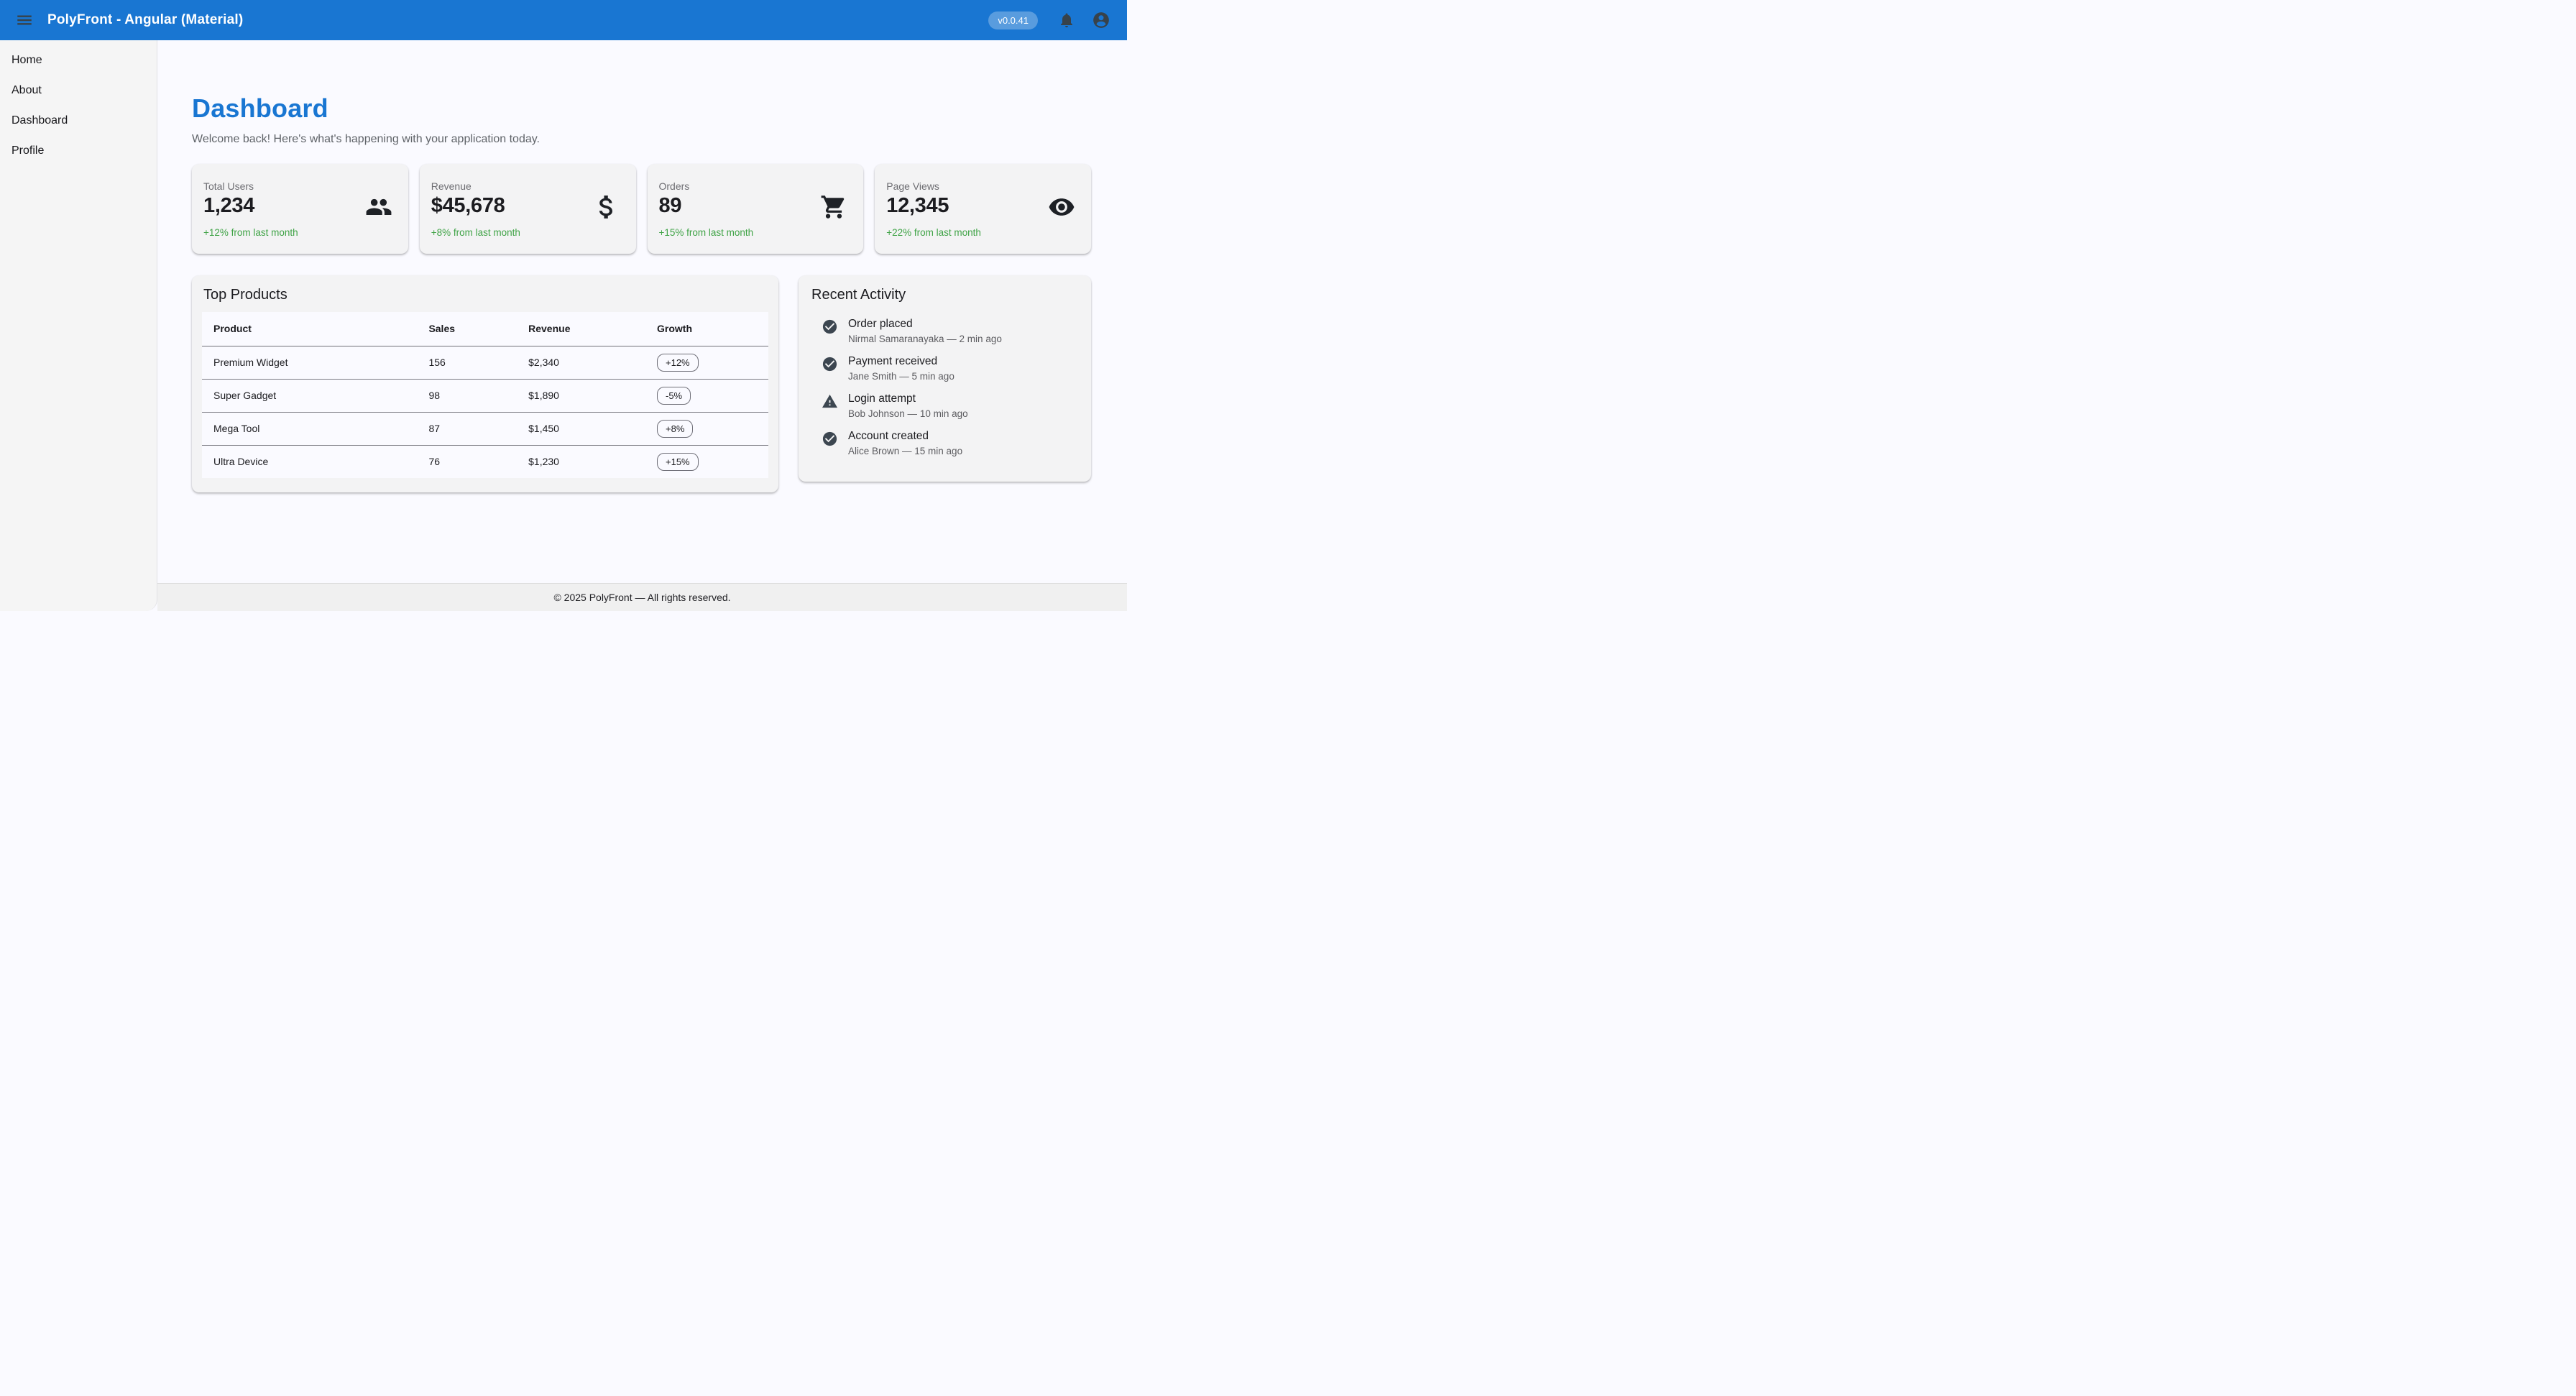 The height and width of the screenshot is (1396, 2576). I want to click on table-row: Premium Widget 156 $2,340 +12%, so click(485, 363).